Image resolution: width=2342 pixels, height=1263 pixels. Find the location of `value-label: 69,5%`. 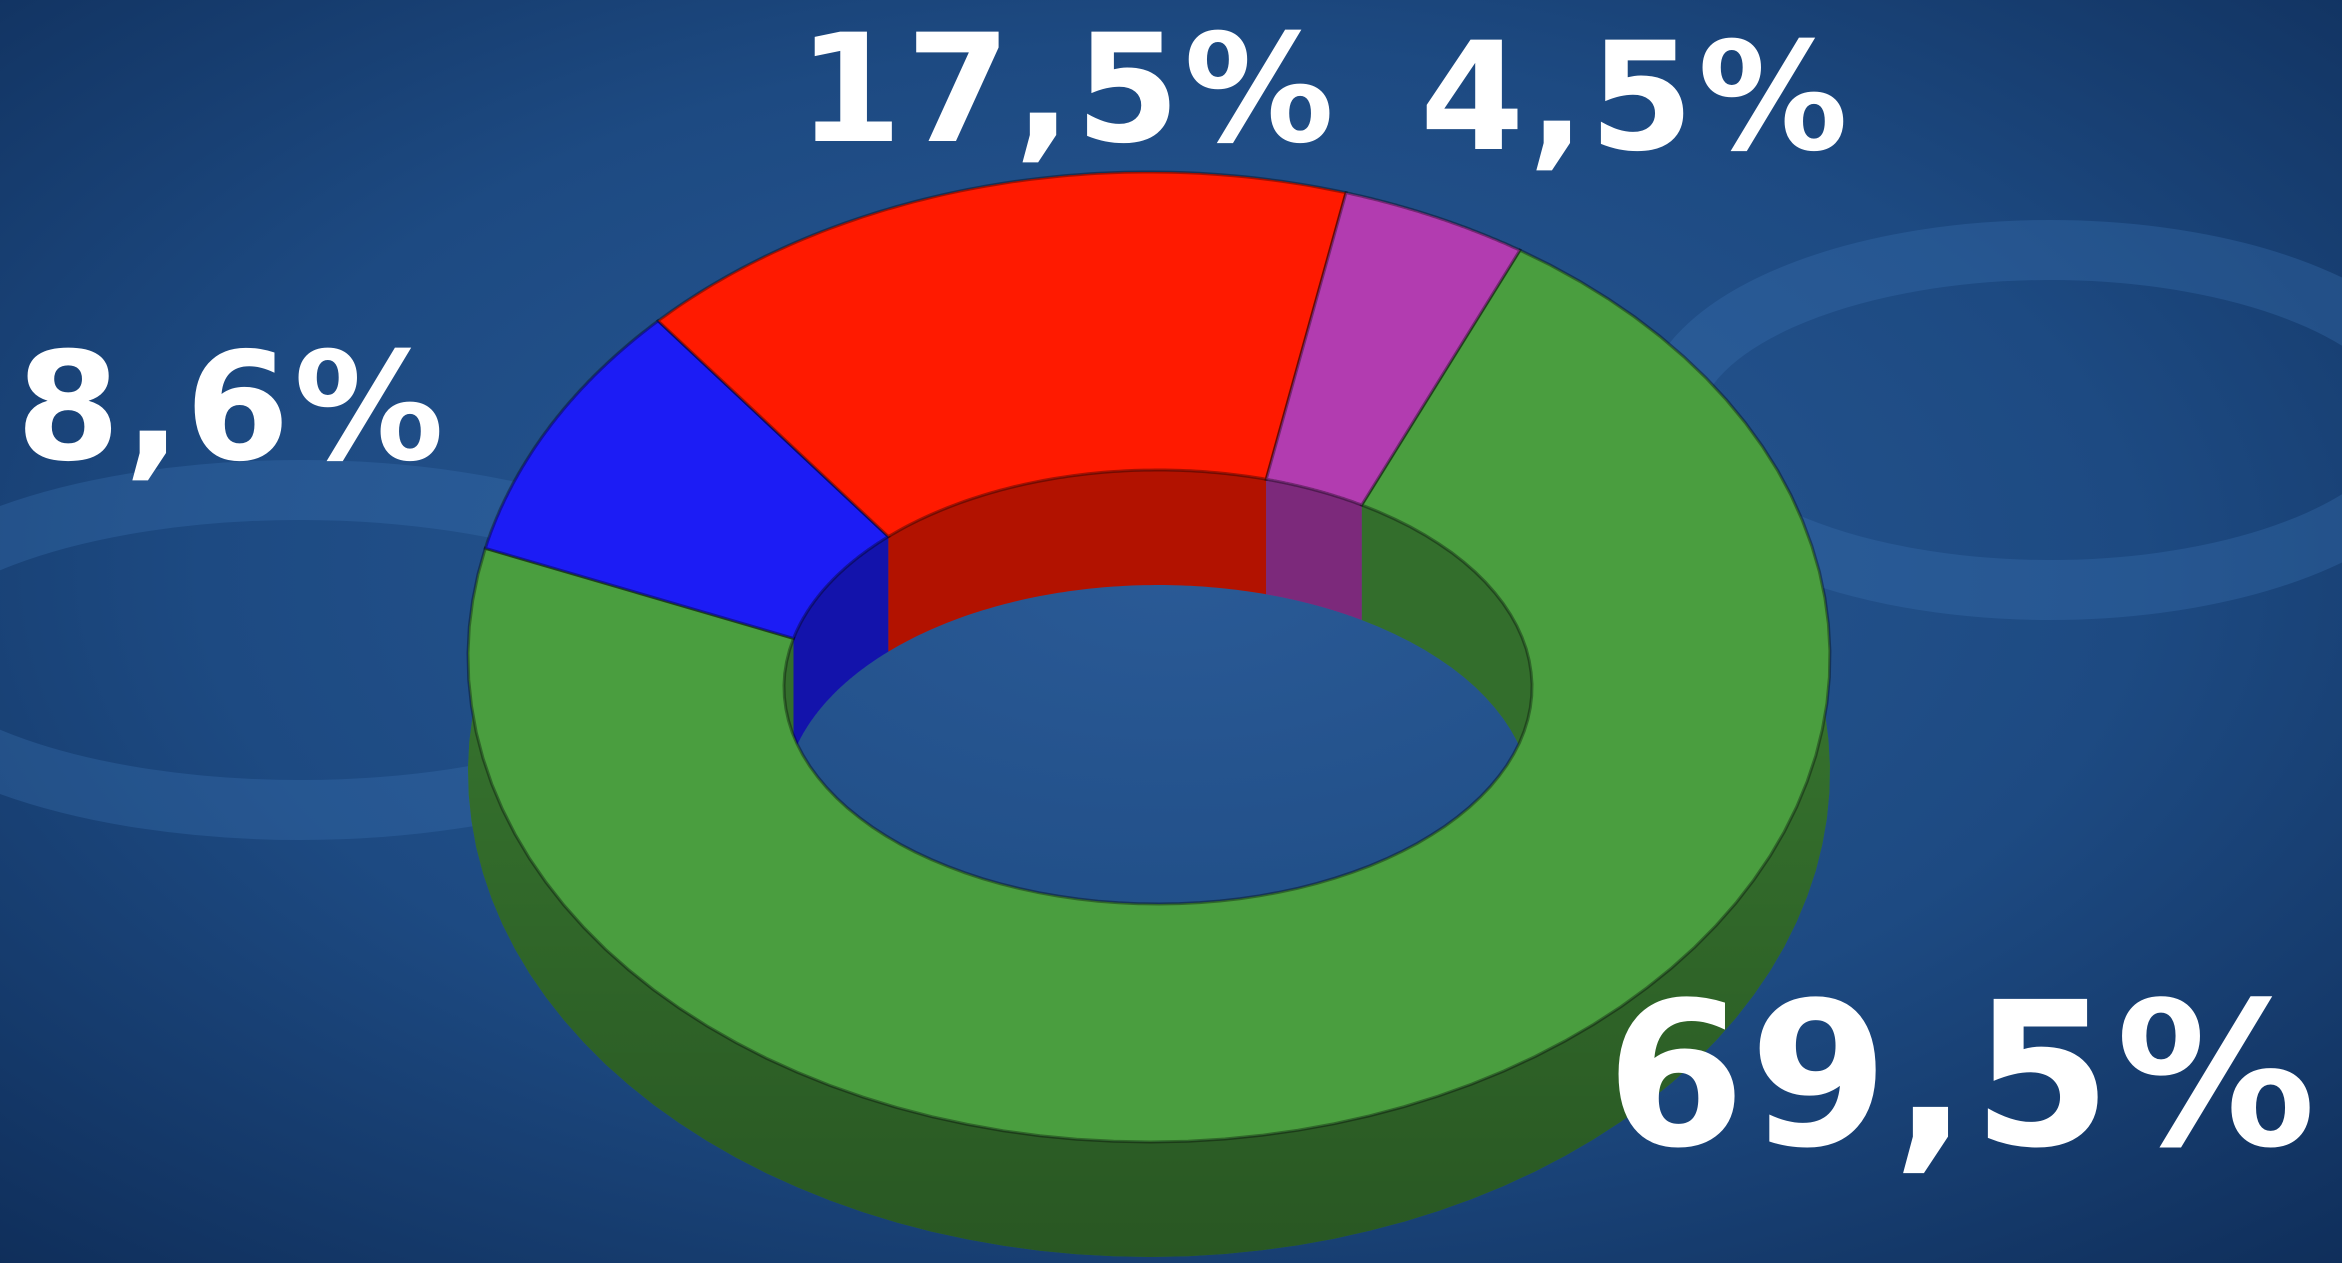

value-label: 69,5% is located at coordinates (1963, 1076).